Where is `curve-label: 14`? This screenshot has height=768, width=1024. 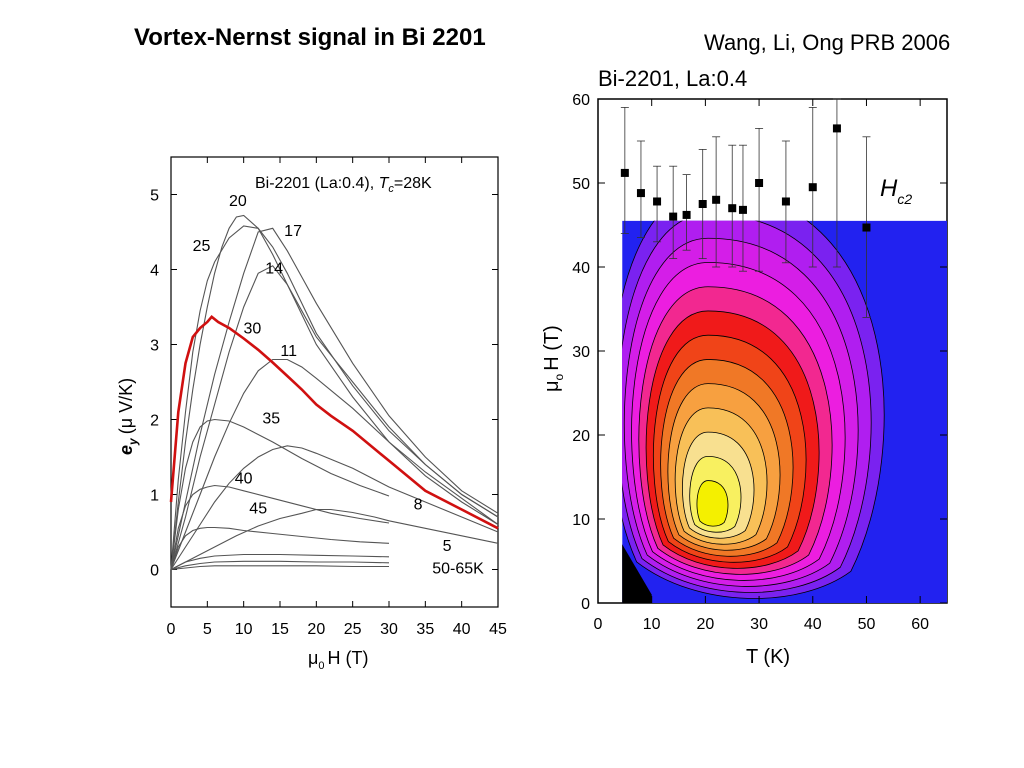
curve-label: 14 is located at coordinates (274, 268).